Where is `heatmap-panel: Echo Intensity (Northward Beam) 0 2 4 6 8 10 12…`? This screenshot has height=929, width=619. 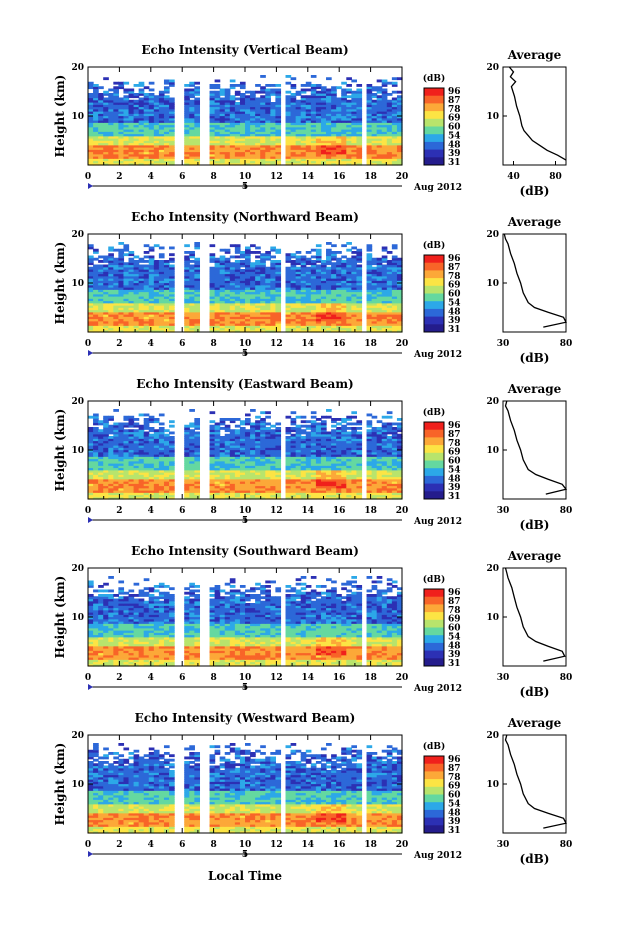 heatmap-panel: Echo Intensity (Northward Beam) 0 2 4 6 8 10 12… is located at coordinates (312, 287).